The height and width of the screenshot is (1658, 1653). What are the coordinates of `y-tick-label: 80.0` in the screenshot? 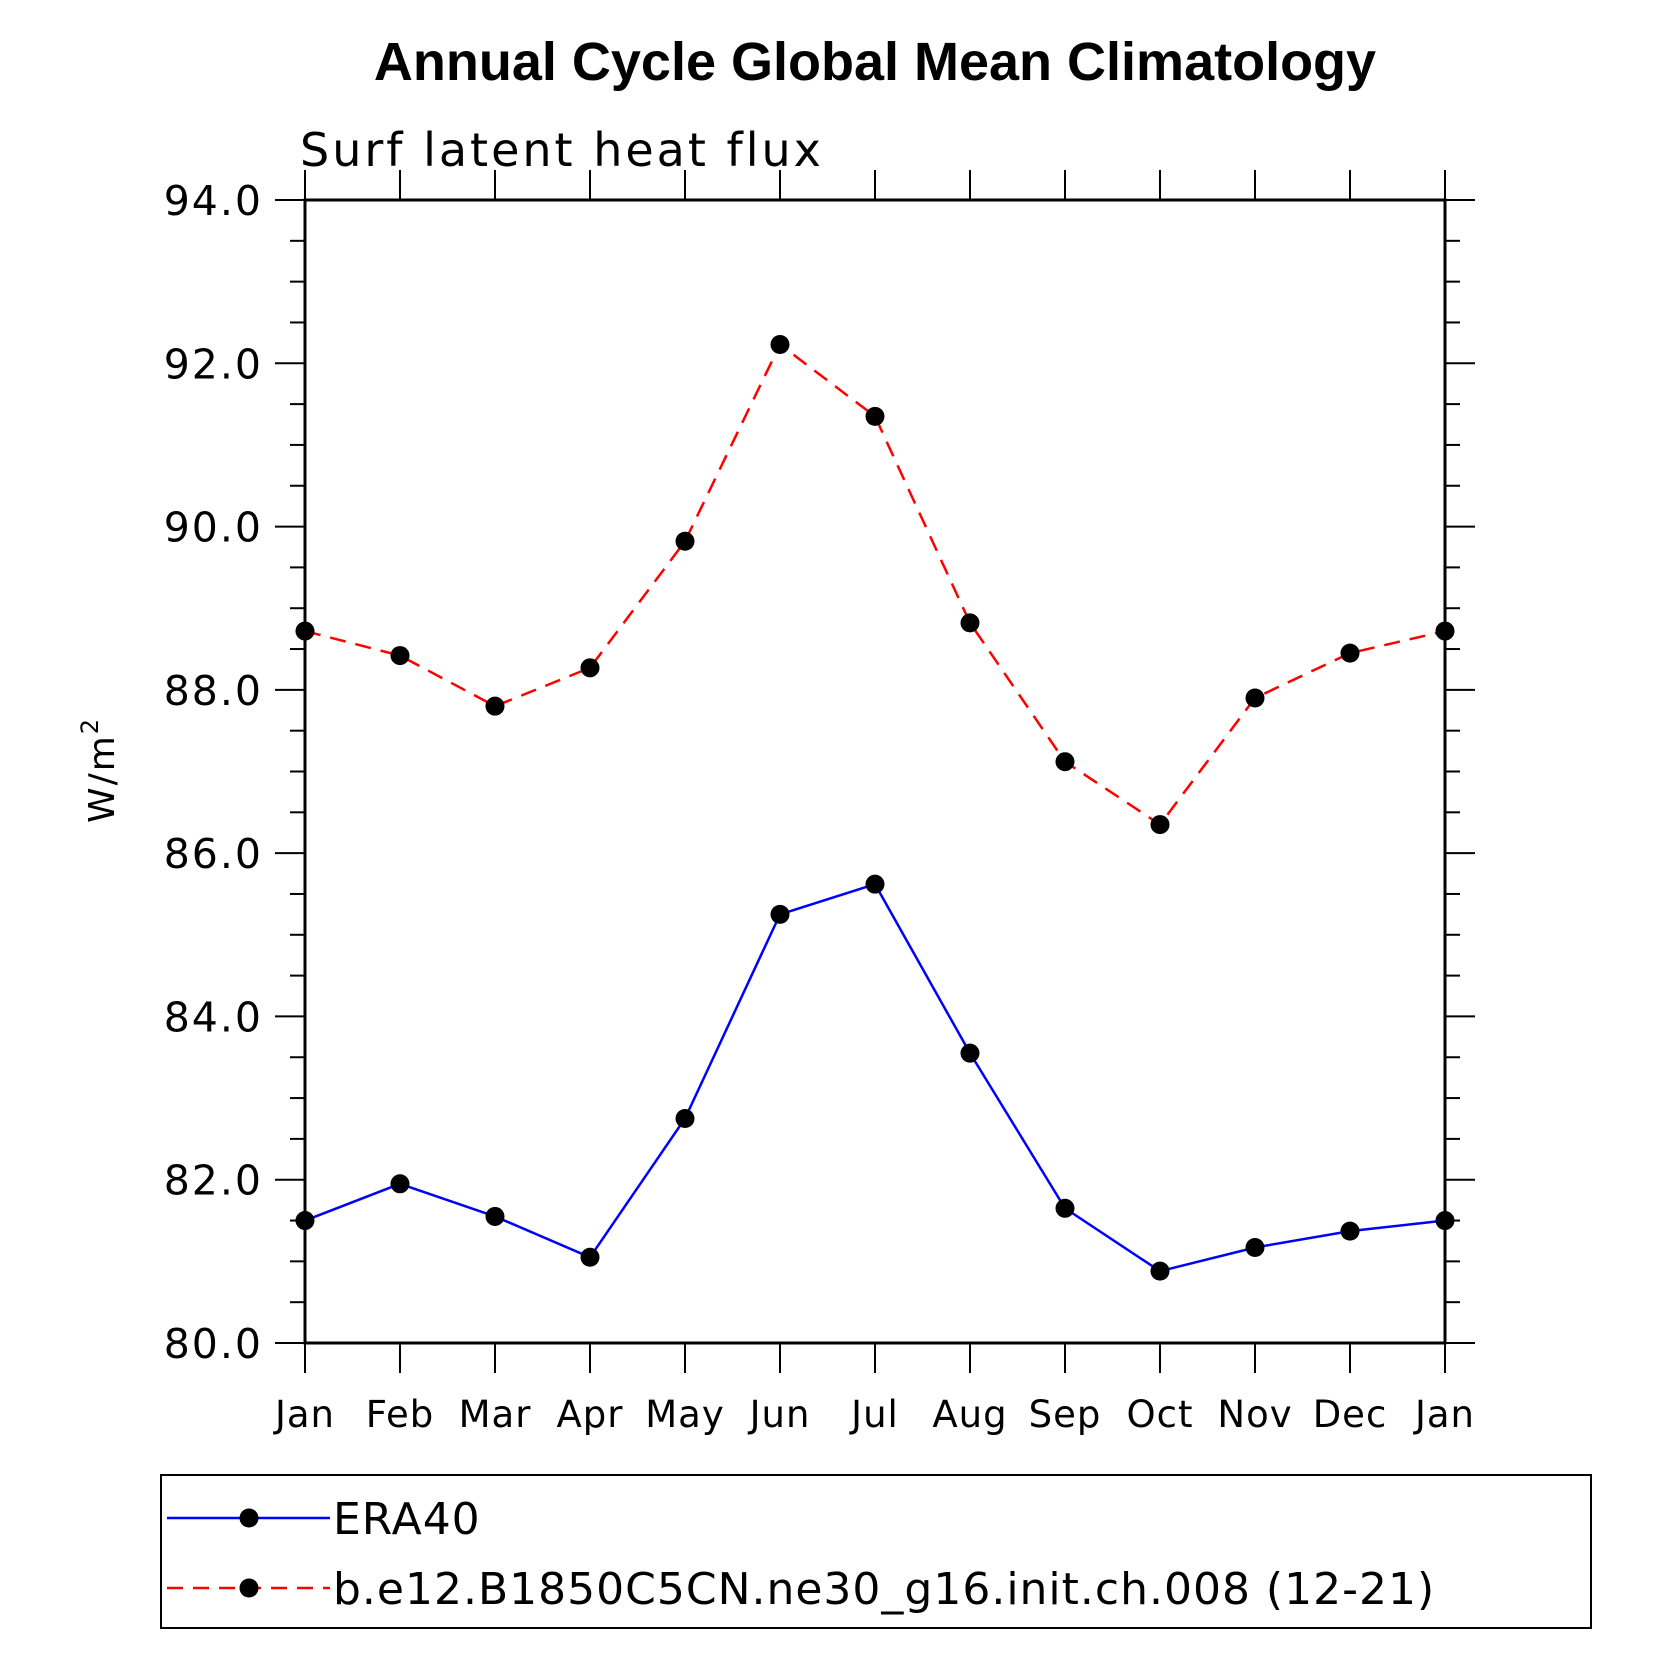 It's located at (213, 1344).